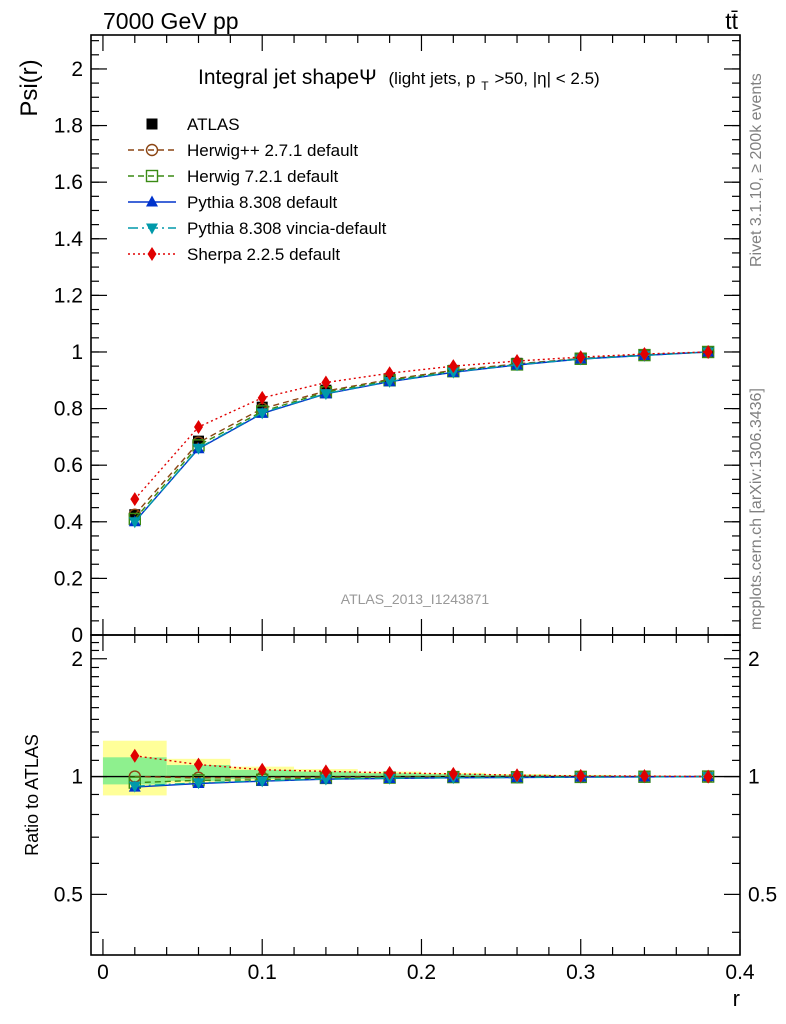 The image size is (786, 1024). Describe the element at coordinates (762, 894) in the screenshot. I see `ratio-ytick-label-right: 0.5` at that location.